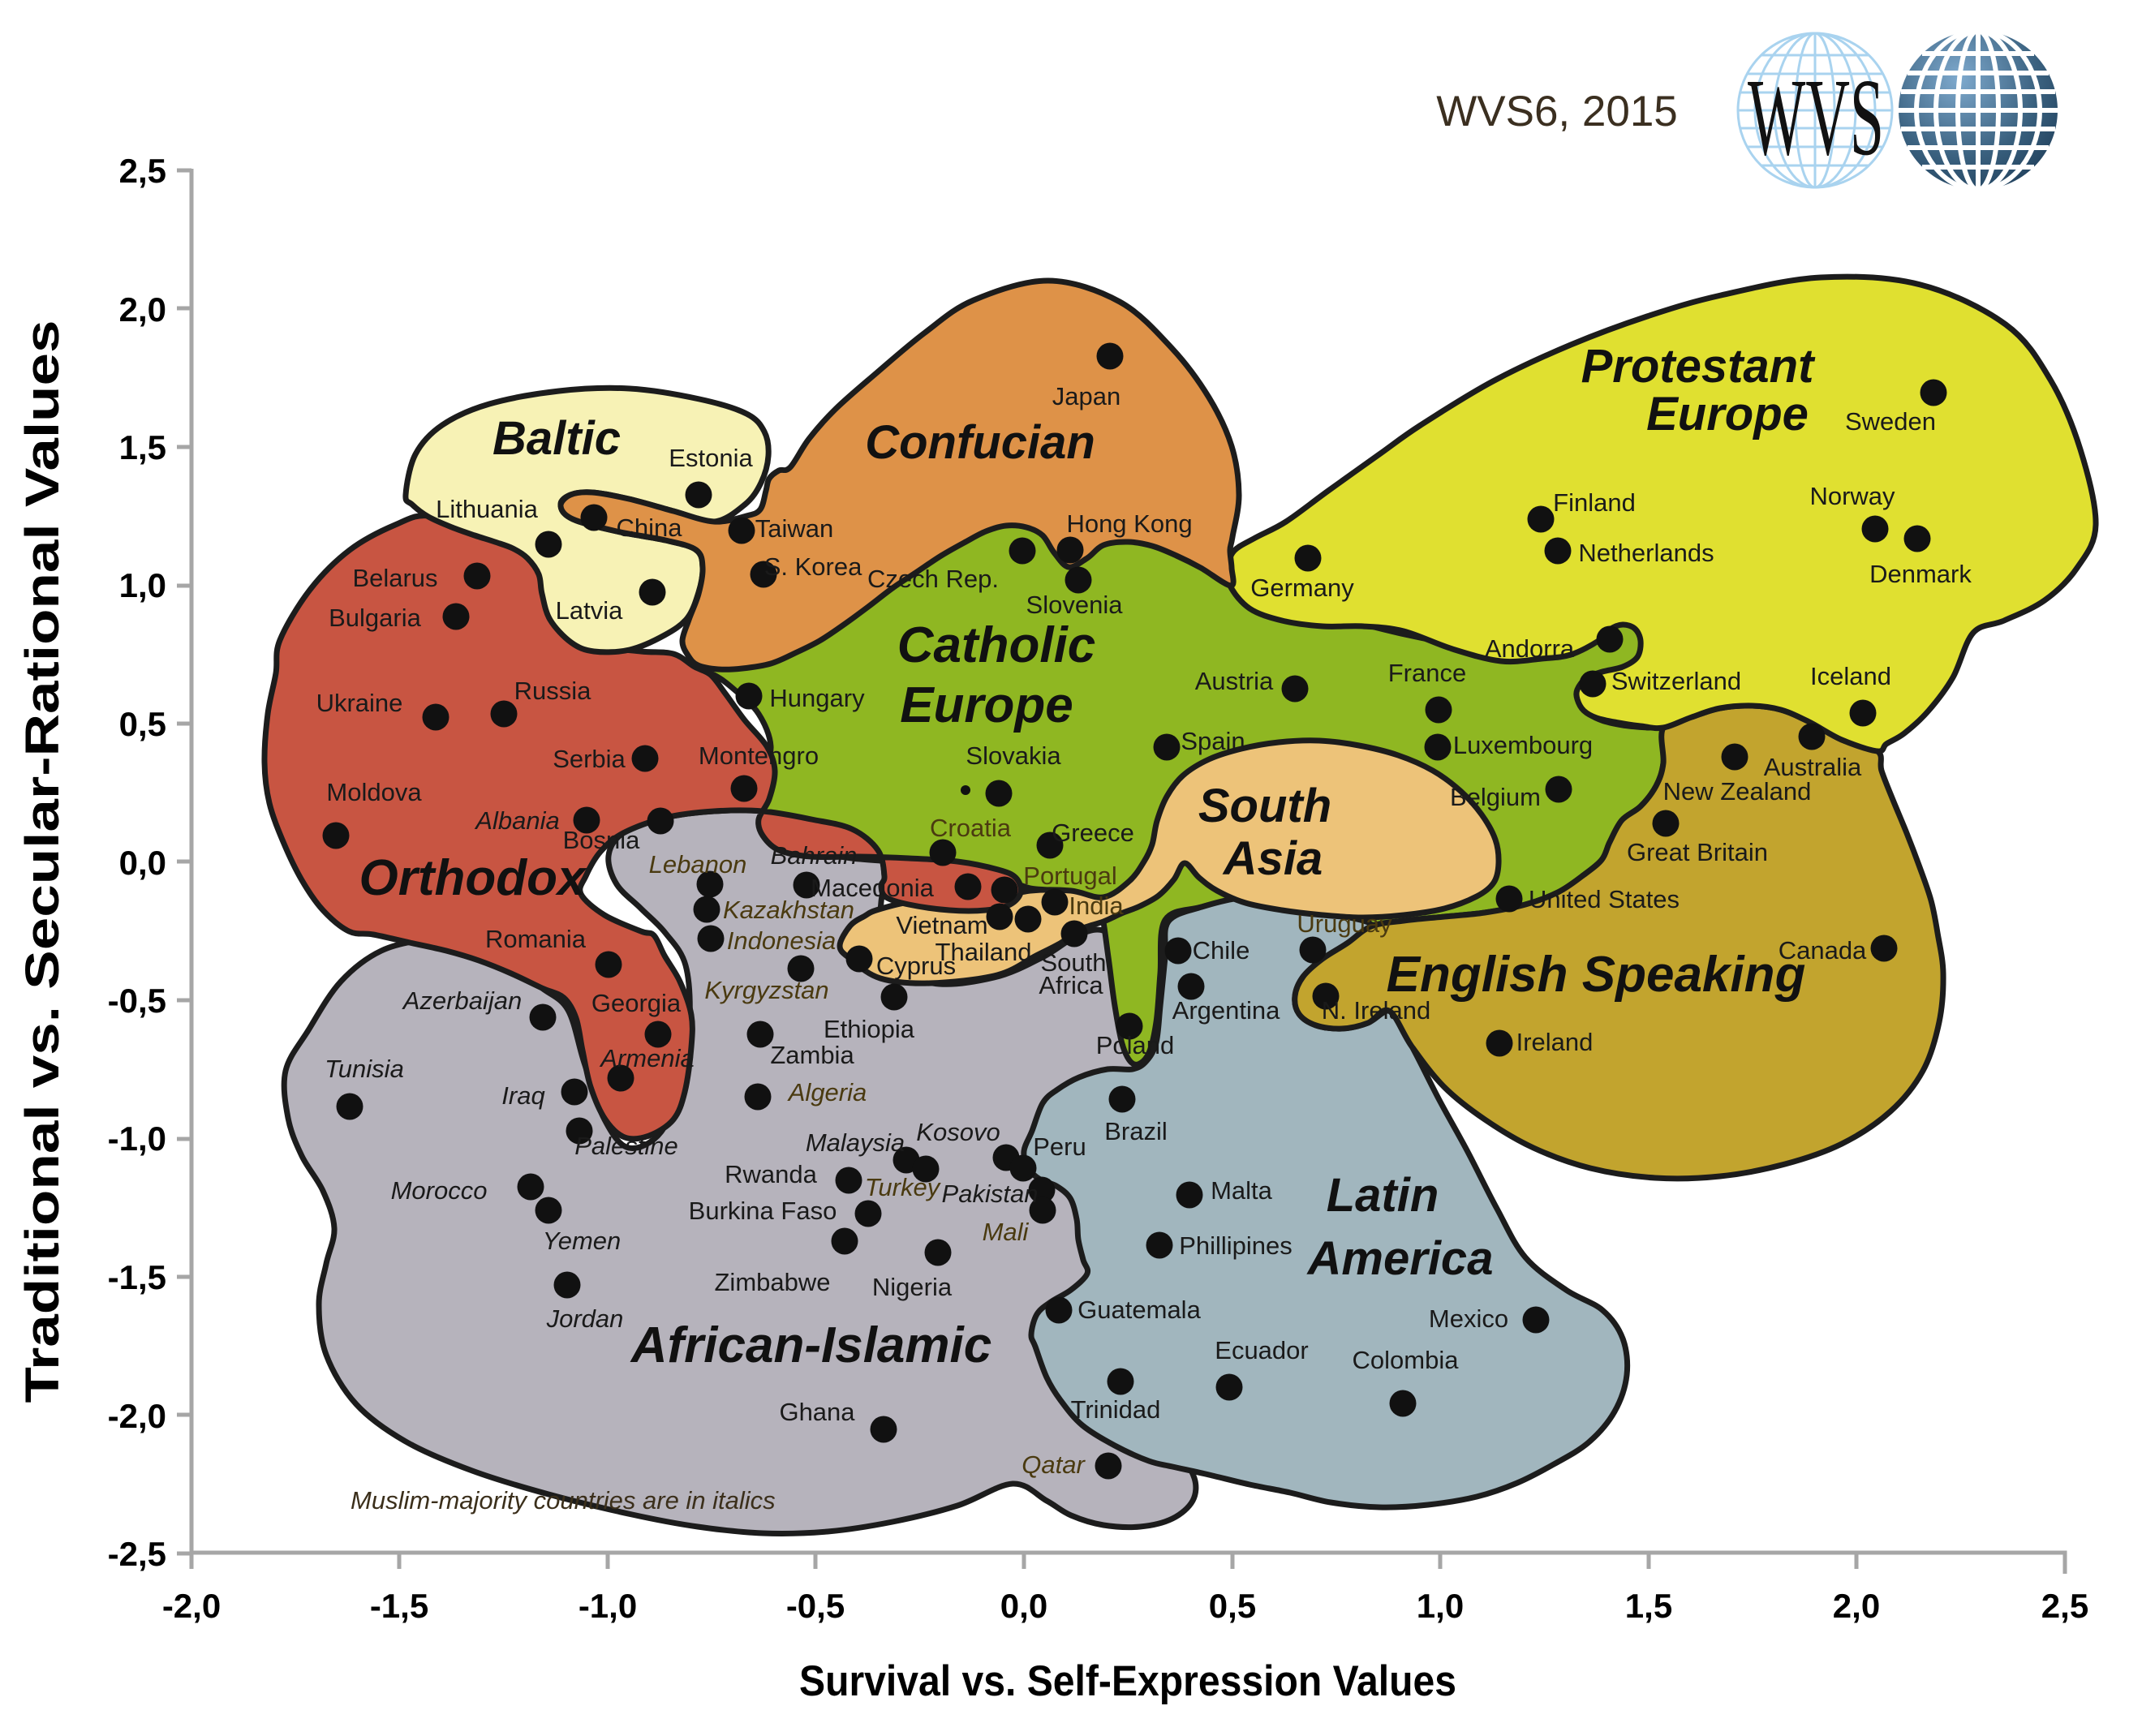  What do you see at coordinates (556, 438) in the screenshot?
I see `svg-text: Baltic` at bounding box center [556, 438].